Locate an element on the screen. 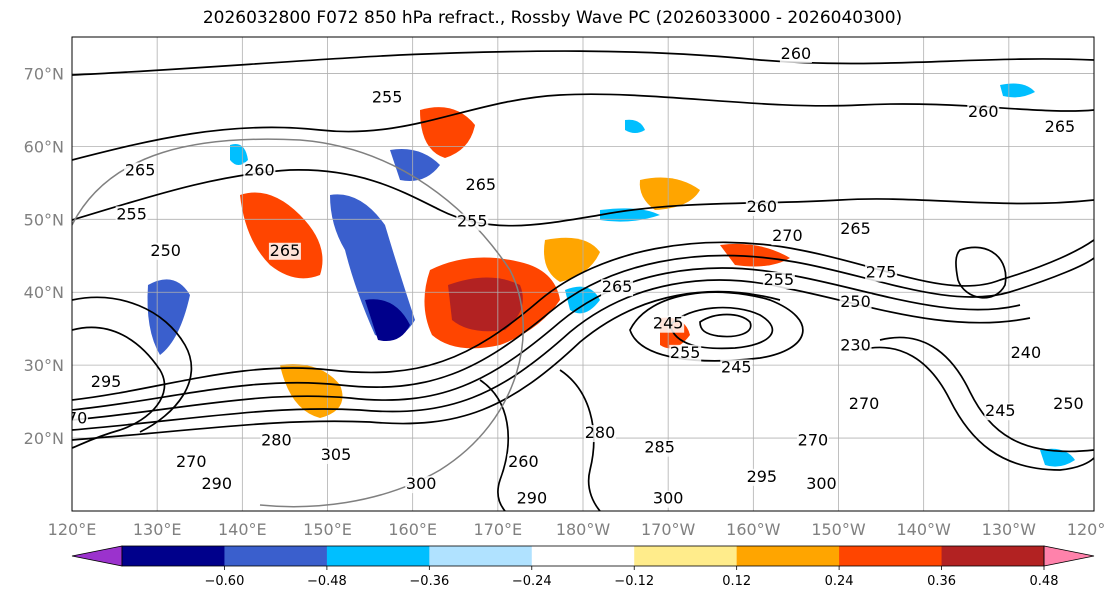  colorbar-tick-label: −0.60 is located at coordinates (225, 581).